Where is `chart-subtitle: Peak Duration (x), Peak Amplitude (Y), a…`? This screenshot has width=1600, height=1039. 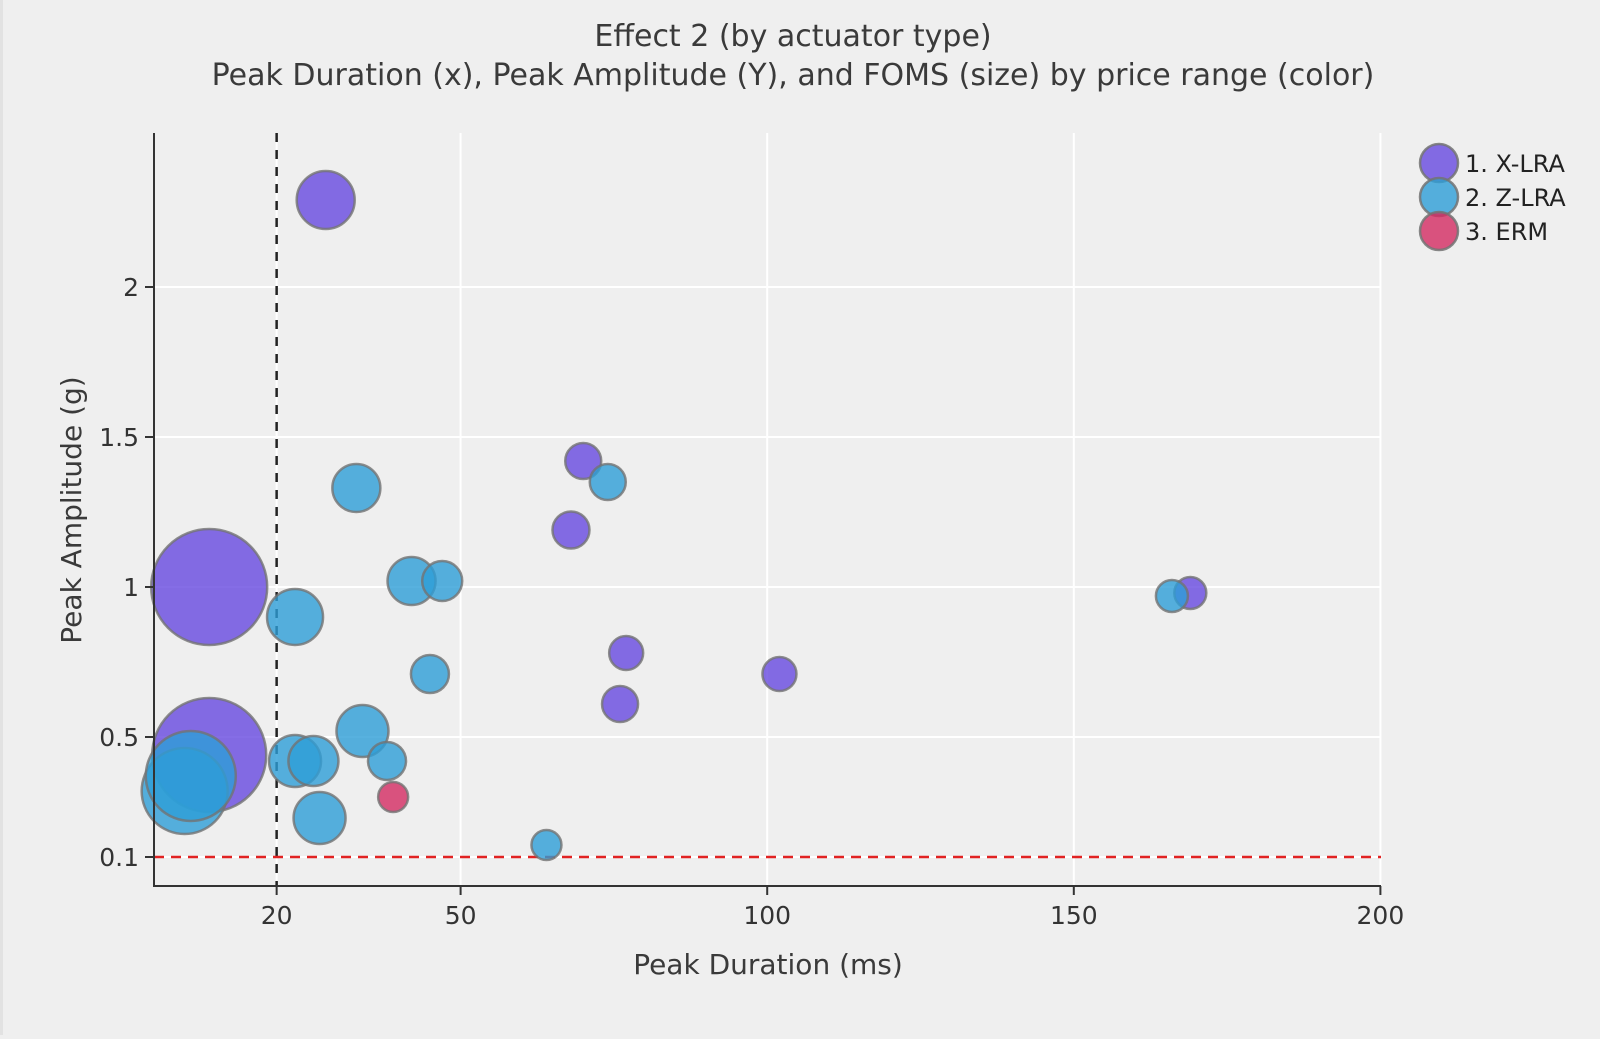
chart-subtitle: Peak Duration (x), Peak Amplitude (Y), a… is located at coordinates (793, 75).